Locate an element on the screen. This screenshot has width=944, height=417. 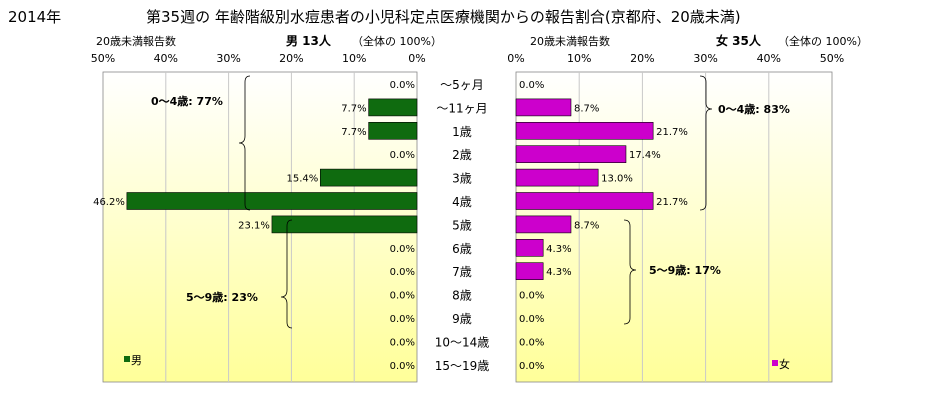
male-count: 男 13人 is located at coordinates (309, 40).